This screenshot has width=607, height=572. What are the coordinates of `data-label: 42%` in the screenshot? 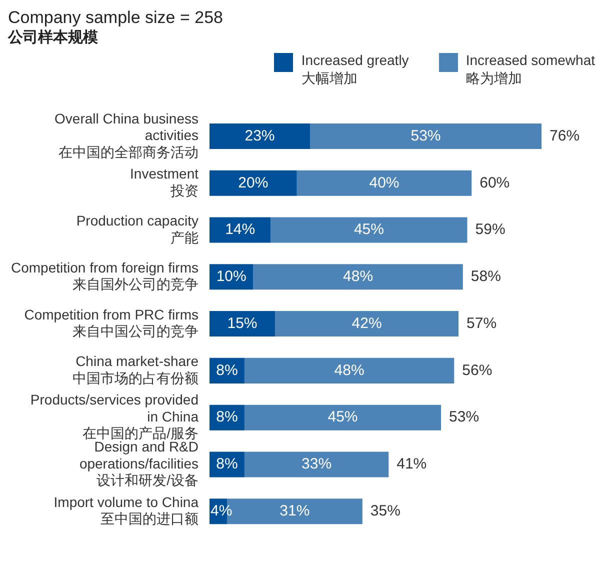 It's located at (367, 323).